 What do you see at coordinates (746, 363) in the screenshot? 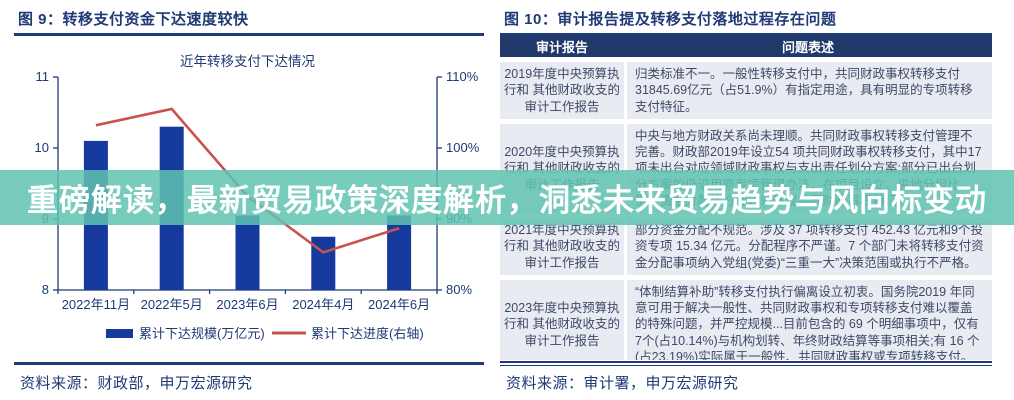
I see `figure10-bottom-rule` at bounding box center [746, 363].